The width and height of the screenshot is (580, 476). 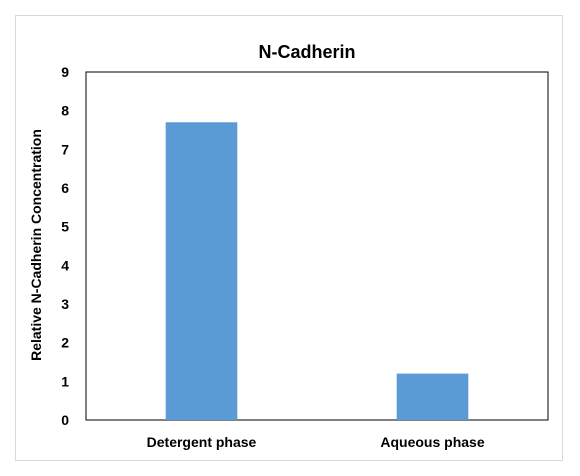 What do you see at coordinates (432, 442) in the screenshot?
I see `x-tick-label: Aqueous phase` at bounding box center [432, 442].